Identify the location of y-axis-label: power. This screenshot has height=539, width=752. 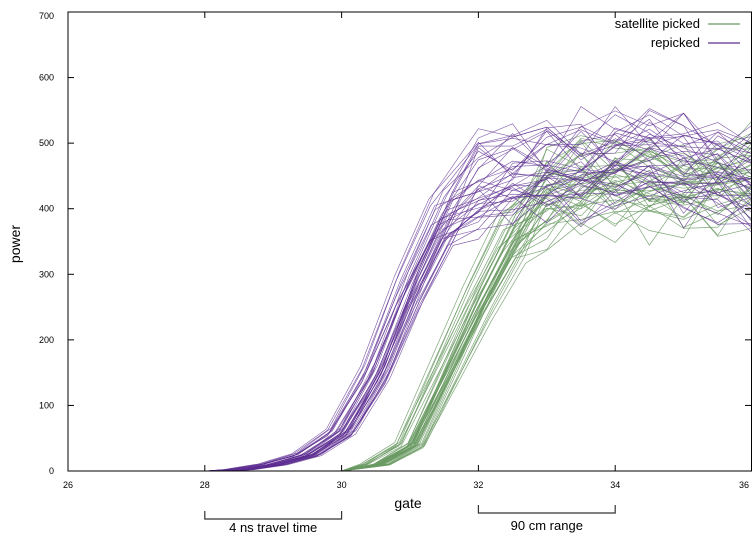
(15, 244).